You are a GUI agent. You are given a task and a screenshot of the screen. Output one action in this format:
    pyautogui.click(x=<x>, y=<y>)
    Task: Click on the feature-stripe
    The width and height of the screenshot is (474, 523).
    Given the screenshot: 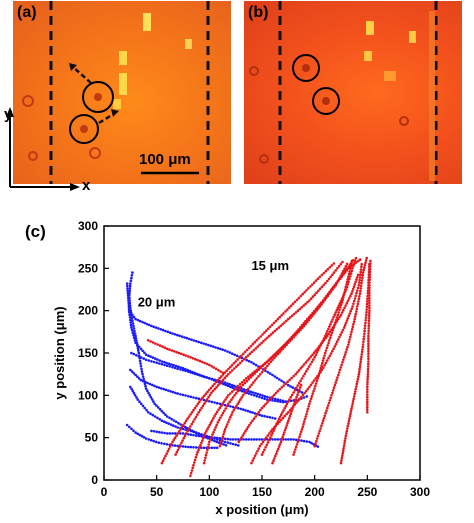 What is the action you would take?
    pyautogui.click(x=432, y=96)
    